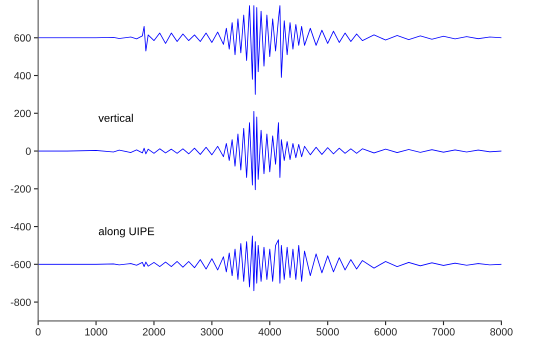  What do you see at coordinates (22, 38) in the screenshot?
I see `y-tick-label: 600` at bounding box center [22, 38].